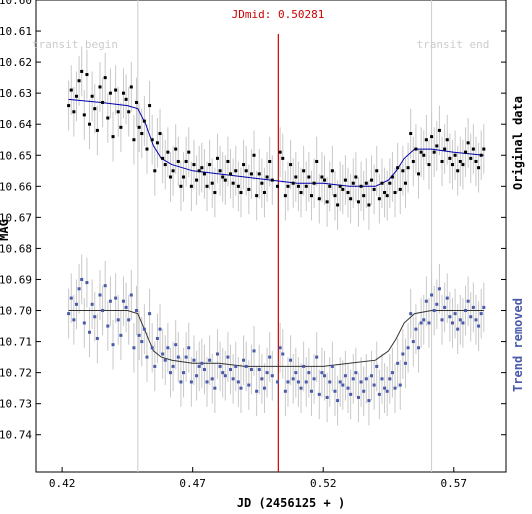 This screenshot has width=532, height=514. What do you see at coordinates (518, 345) in the screenshot?
I see `trend-removed-label: Trend removed` at bounding box center [518, 345].